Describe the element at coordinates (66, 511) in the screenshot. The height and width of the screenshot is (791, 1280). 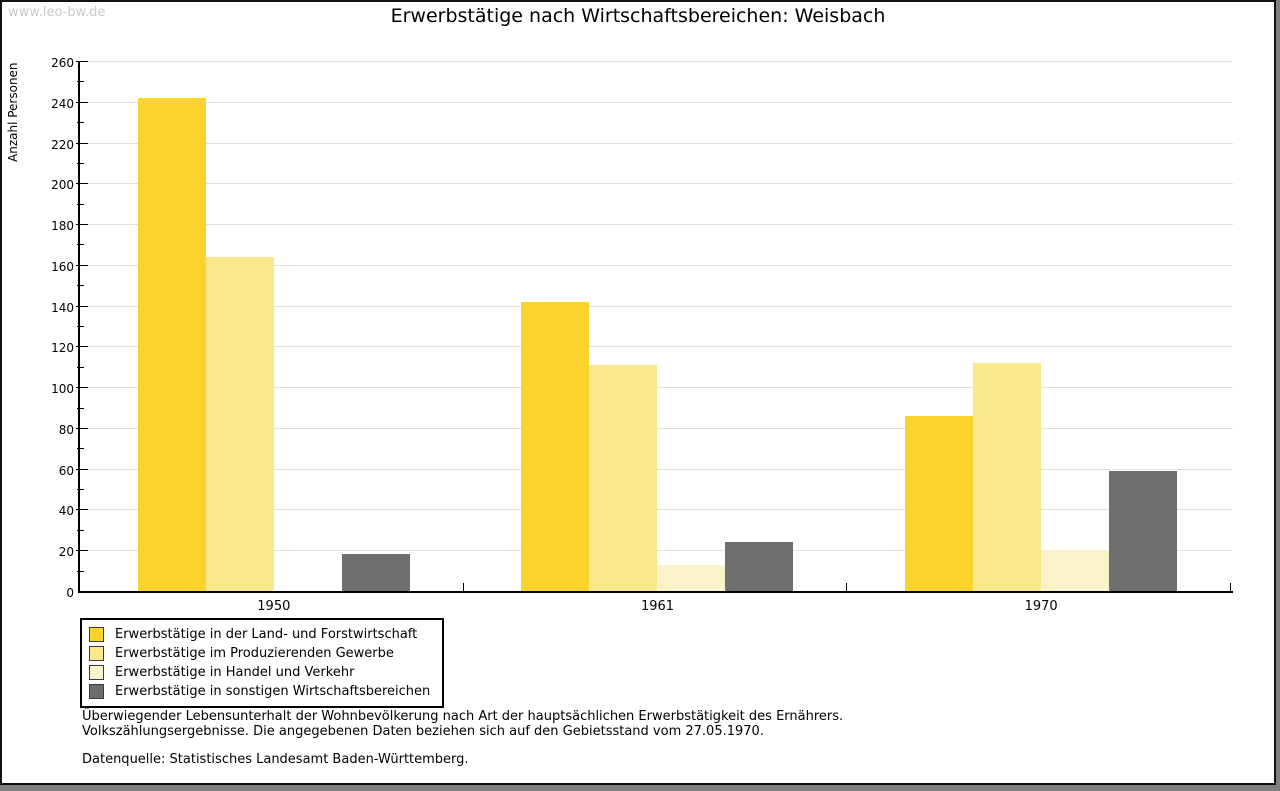
I see `y-tick-label-40: 40` at that location.